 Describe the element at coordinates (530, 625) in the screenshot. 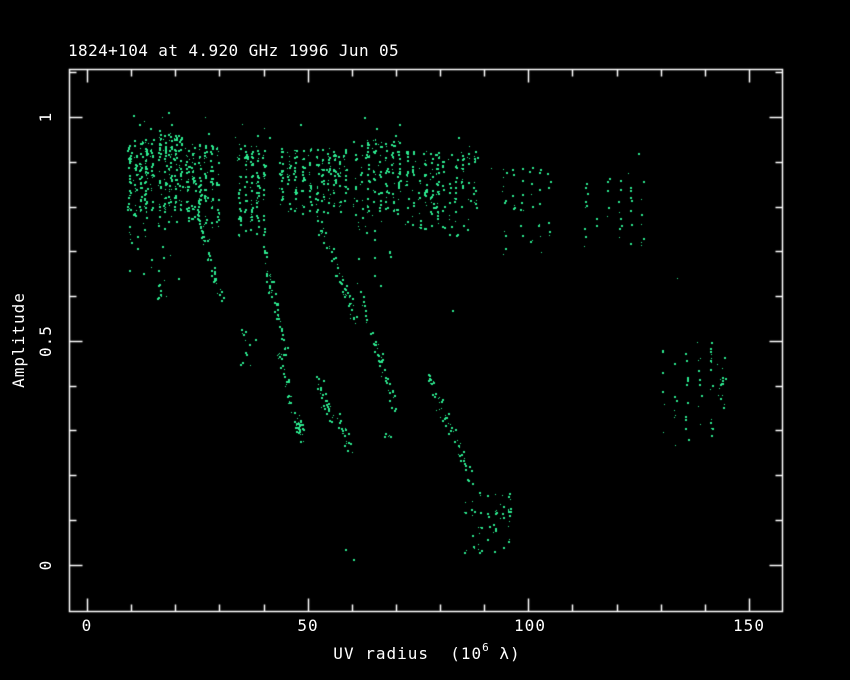

I see `x-tick-label-100: 100` at that location.